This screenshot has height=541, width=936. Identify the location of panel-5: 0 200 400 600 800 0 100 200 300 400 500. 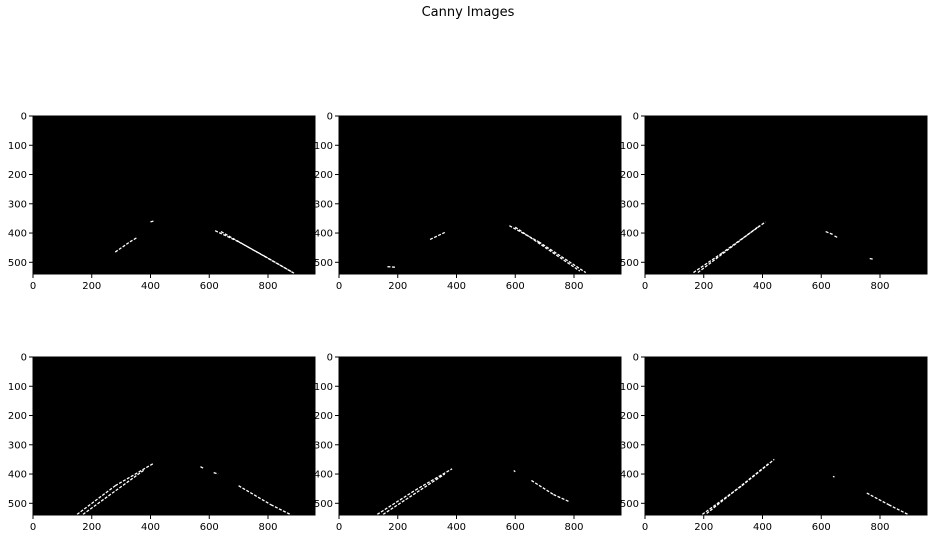
(468, 443).